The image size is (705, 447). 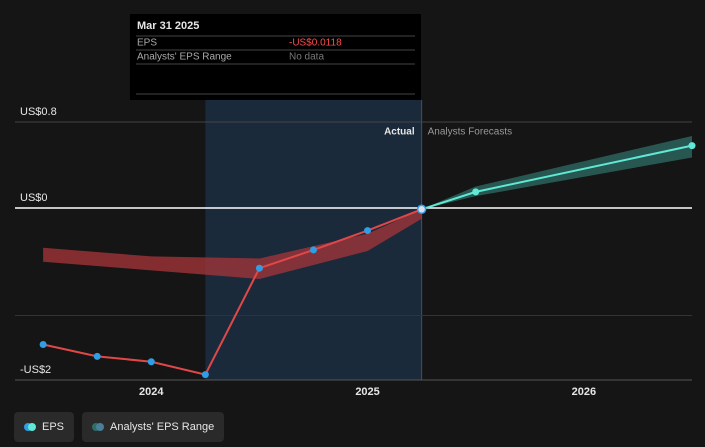 What do you see at coordinates (151, 392) in the screenshot?
I see `x-tick-label: 2024` at bounding box center [151, 392].